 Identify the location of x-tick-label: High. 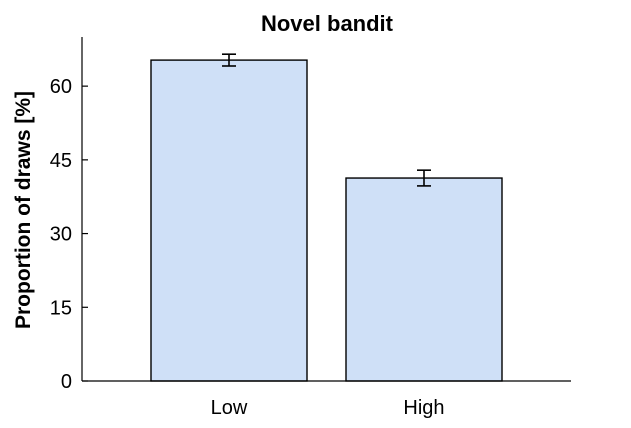
(423, 408).